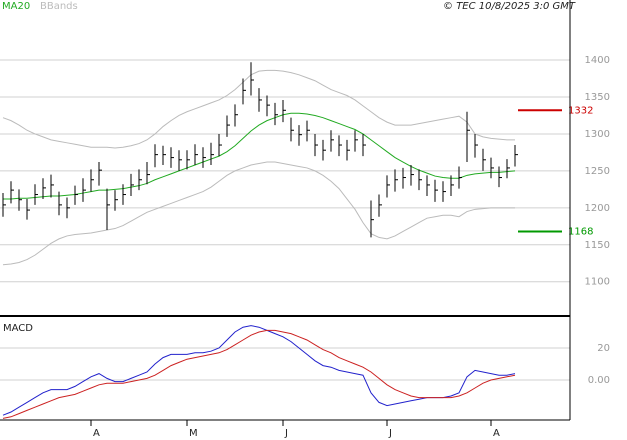 The width and height of the screenshot is (627, 440). What do you see at coordinates (597, 134) in the screenshot?
I see `y-tick-label: 1300` at bounding box center [597, 134].